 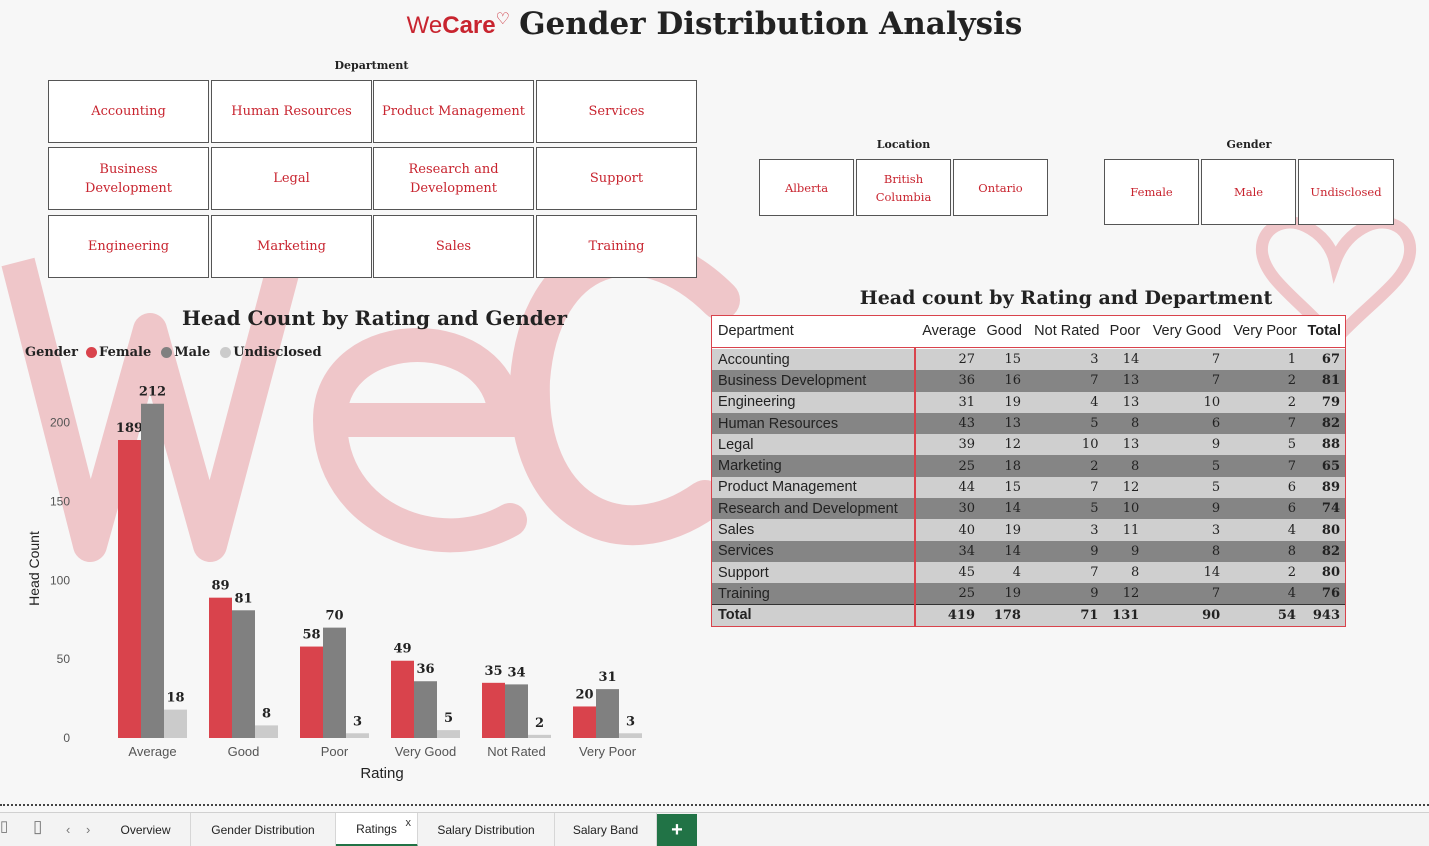 What do you see at coordinates (311, 635) in the screenshot?
I see `data-label: 58` at bounding box center [311, 635].